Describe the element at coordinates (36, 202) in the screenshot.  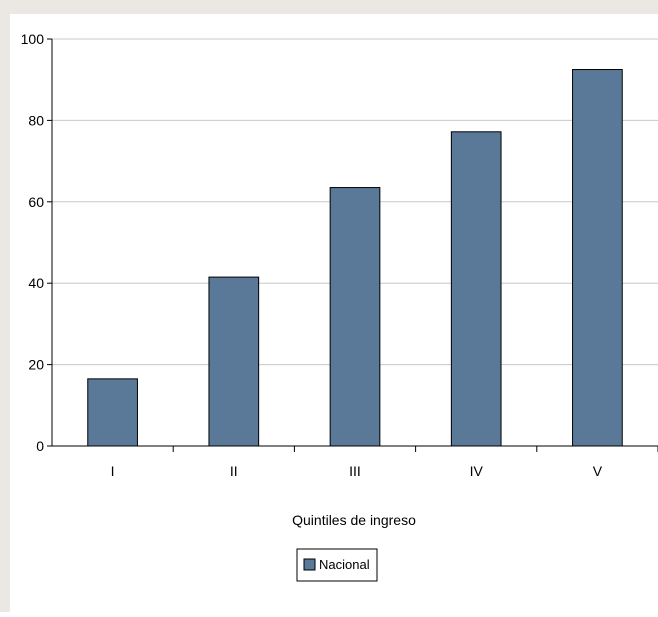
I see `y-tick-label-60: 60` at that location.